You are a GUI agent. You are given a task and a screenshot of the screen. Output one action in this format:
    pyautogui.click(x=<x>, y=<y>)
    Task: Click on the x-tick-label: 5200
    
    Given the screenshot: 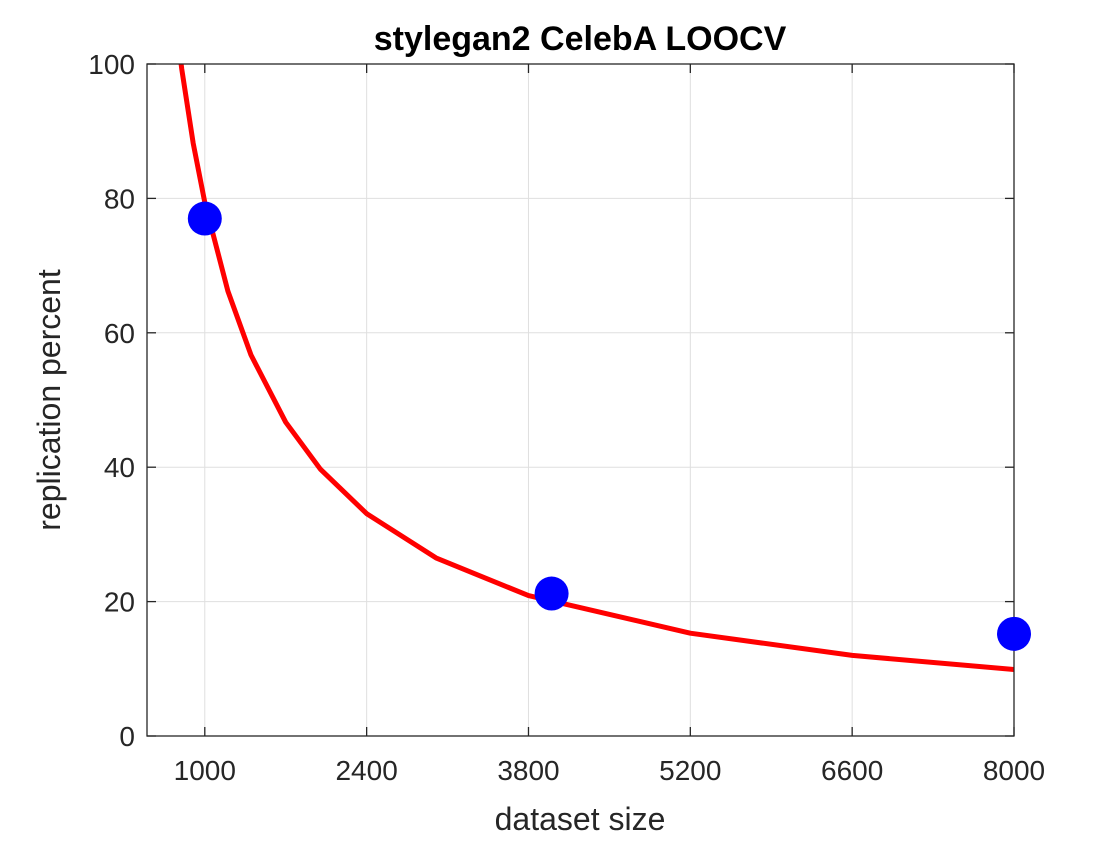 What is the action you would take?
    pyautogui.click(x=690, y=770)
    